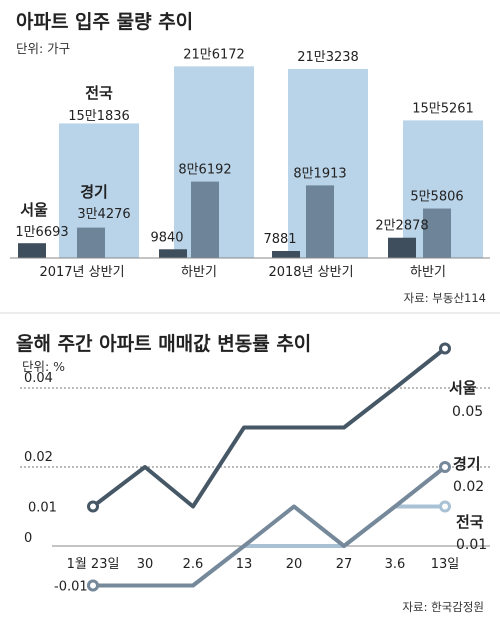 The height and width of the screenshot is (629, 500). What do you see at coordinates (319, 173) in the screenshot?
I see `label-gyeonggi-cat-3: 8만1913` at bounding box center [319, 173].